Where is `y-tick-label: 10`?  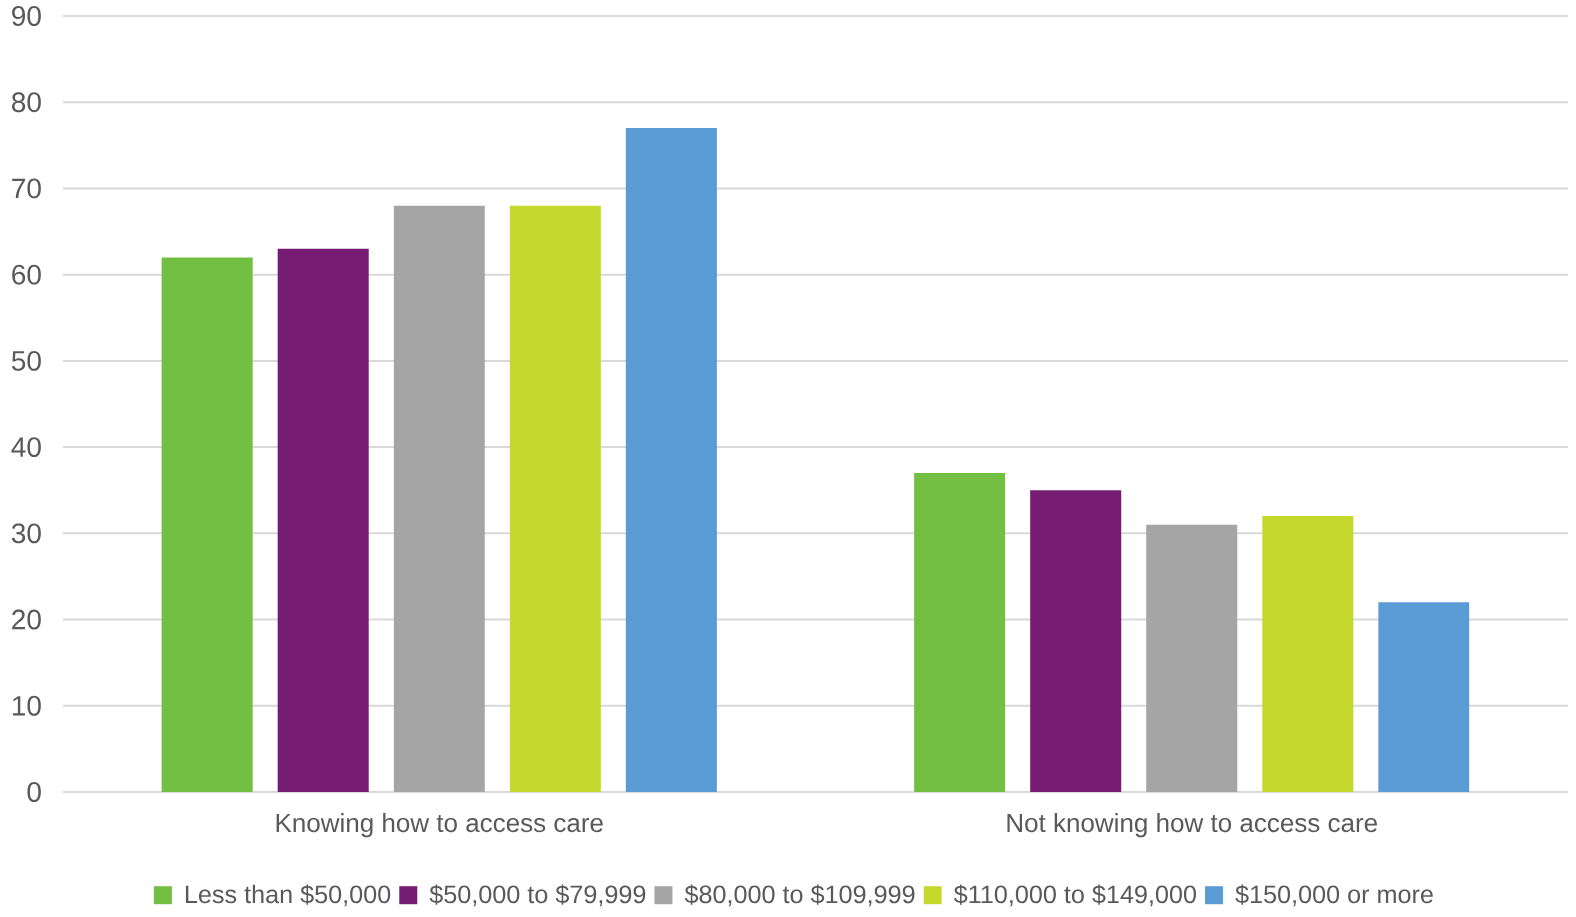
y-tick-label: 10 is located at coordinates (26, 705).